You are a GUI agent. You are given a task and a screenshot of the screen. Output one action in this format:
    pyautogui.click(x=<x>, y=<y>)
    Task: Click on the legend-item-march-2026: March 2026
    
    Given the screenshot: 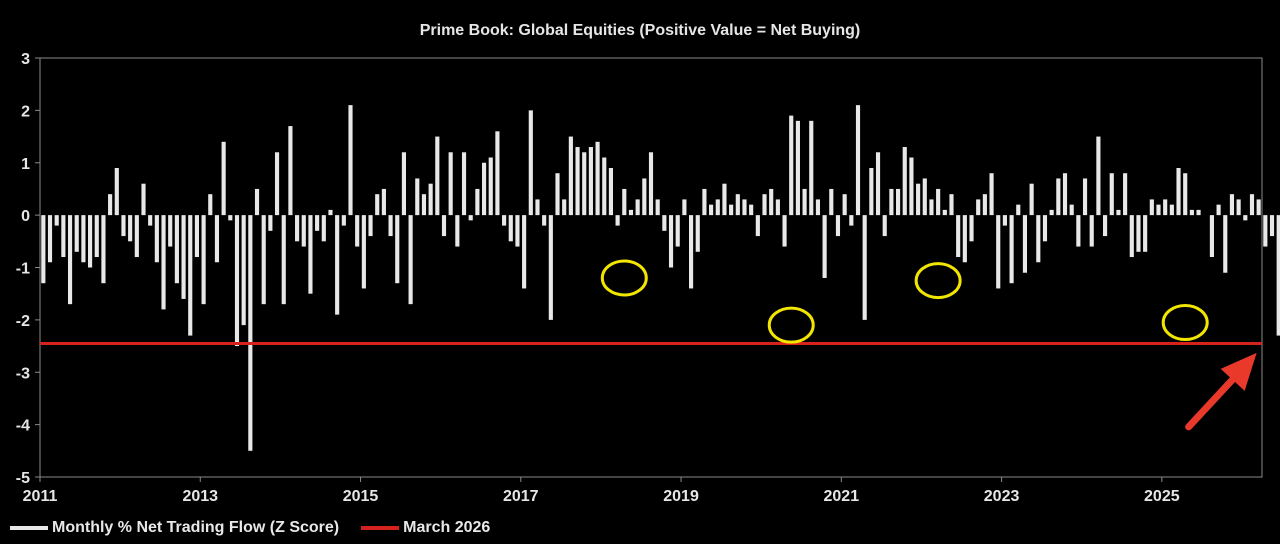 What is the action you would take?
    pyautogui.click(x=425, y=528)
    